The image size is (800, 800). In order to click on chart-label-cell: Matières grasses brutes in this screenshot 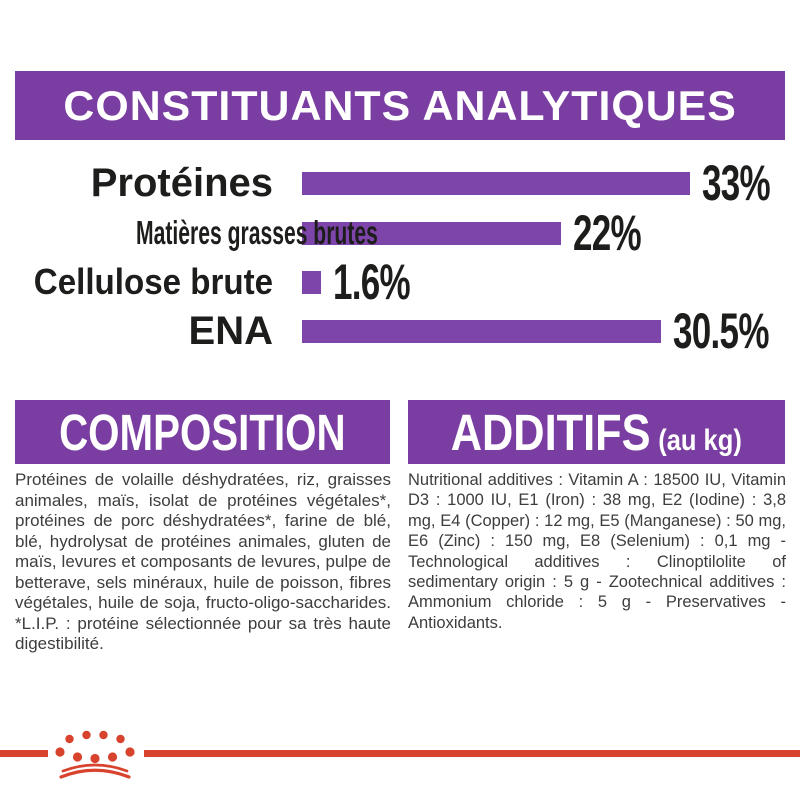, I will do `click(189, 233)`.